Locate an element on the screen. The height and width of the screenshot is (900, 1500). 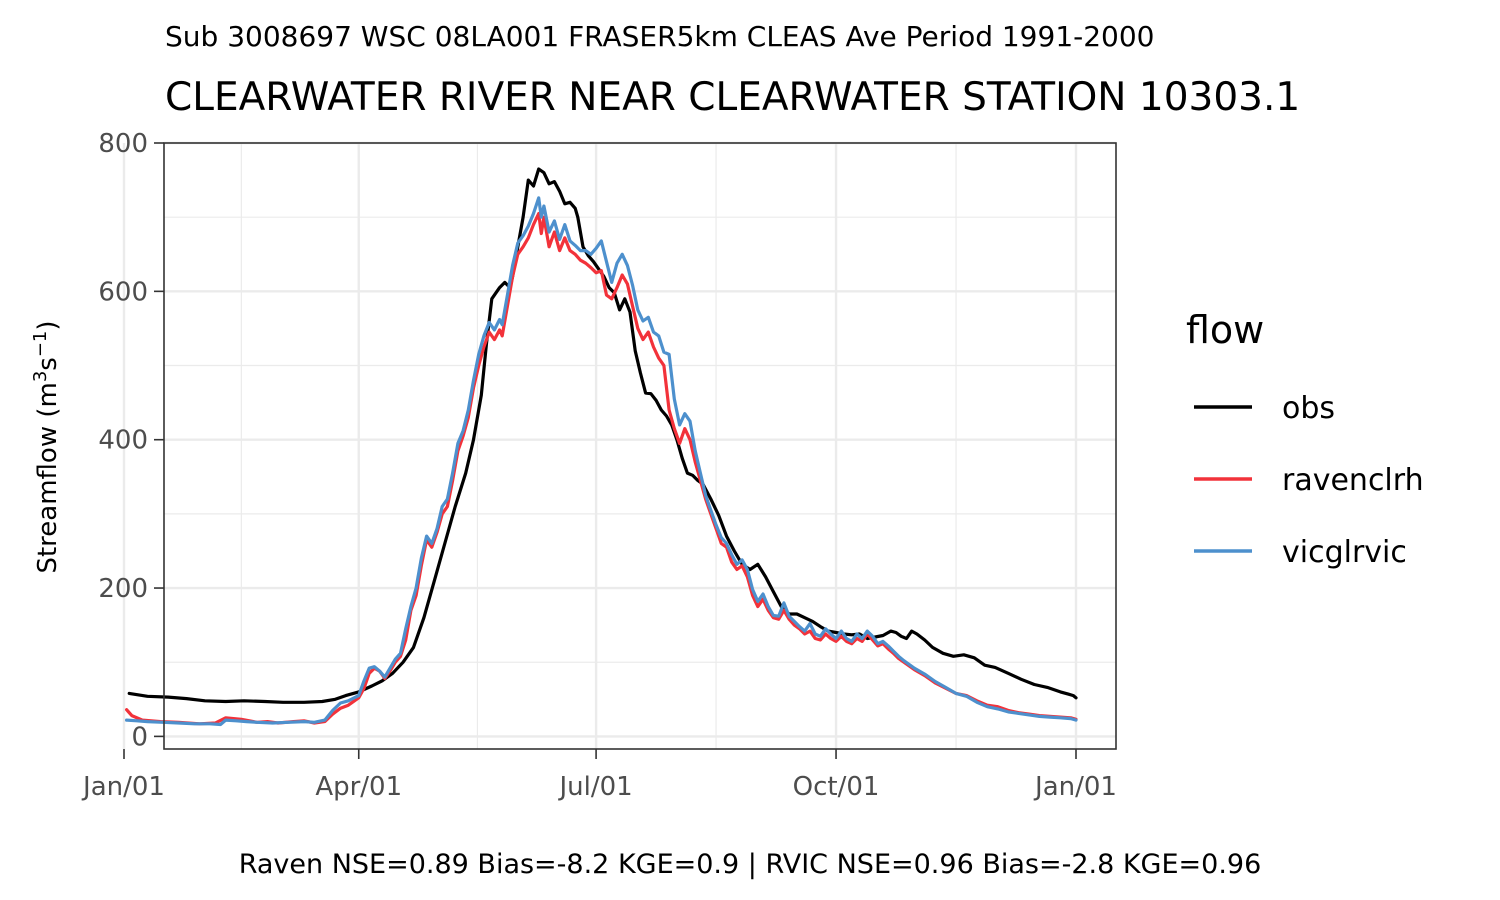
y-axis: 0 200 400 600 800 is located at coordinates (131, 440).